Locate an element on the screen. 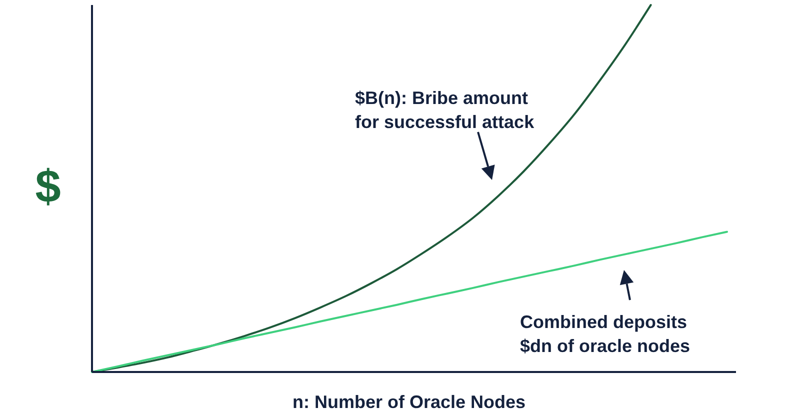  annotation: Combined deposits $dn of oracle nodes is located at coordinates (605, 334).